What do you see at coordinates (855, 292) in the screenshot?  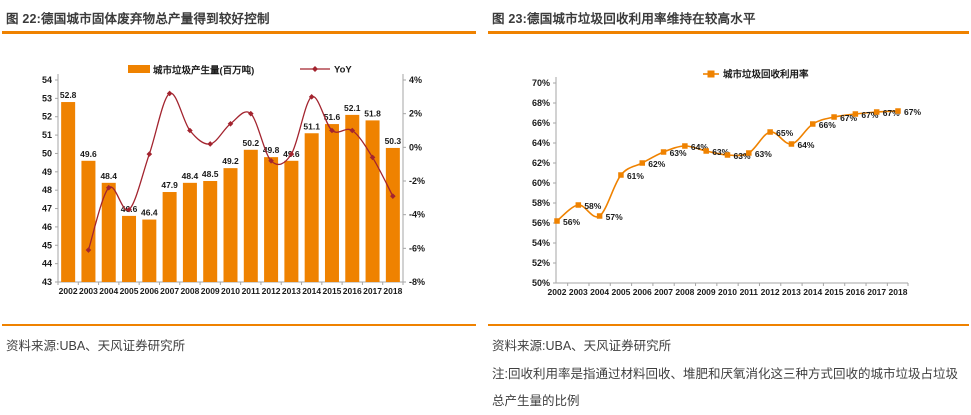 I see `x-tick-label: 2016` at bounding box center [855, 292].